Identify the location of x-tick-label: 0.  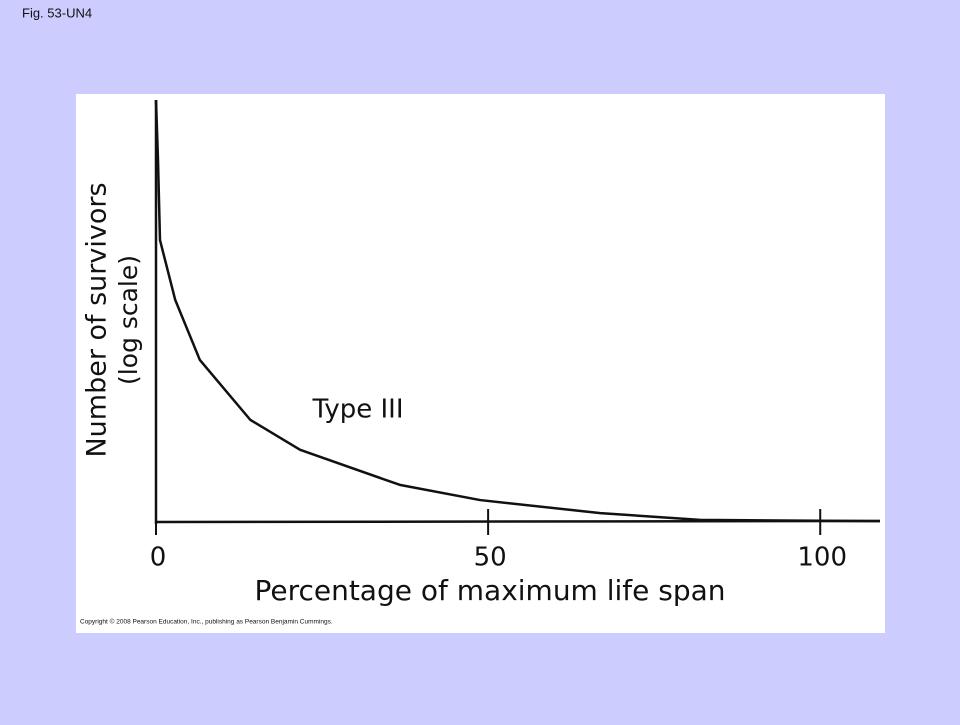
(158, 558).